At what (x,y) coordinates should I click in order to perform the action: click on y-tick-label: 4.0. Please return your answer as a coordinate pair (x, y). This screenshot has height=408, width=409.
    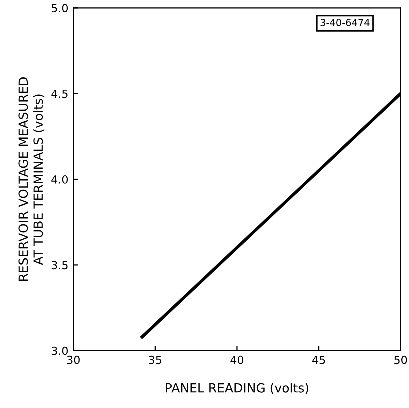
    Looking at the image, I should click on (60, 179).